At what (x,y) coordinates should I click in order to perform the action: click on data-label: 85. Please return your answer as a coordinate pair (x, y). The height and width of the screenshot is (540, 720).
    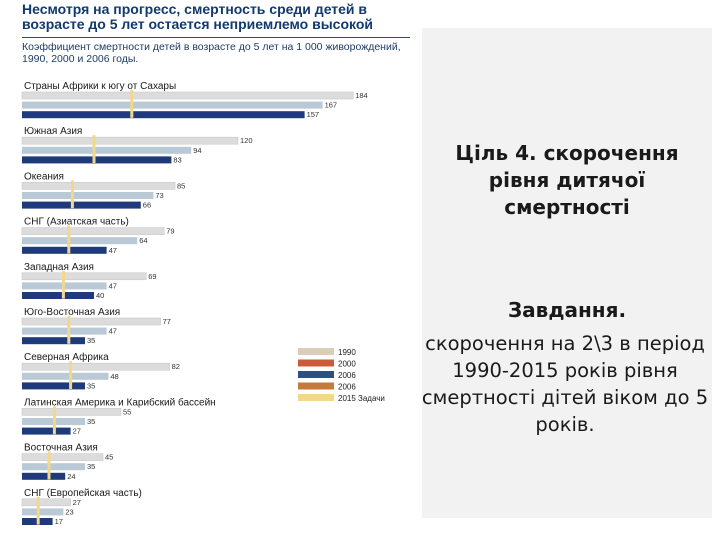
    Looking at the image, I should click on (181, 185).